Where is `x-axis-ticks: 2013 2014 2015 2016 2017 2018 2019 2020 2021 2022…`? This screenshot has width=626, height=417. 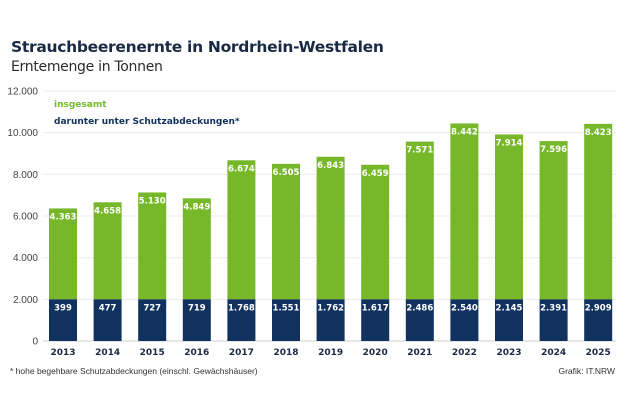 x-axis-ticks: 2013 2014 2015 2016 2017 2018 2019 2020 2021 2022… is located at coordinates (330, 353).